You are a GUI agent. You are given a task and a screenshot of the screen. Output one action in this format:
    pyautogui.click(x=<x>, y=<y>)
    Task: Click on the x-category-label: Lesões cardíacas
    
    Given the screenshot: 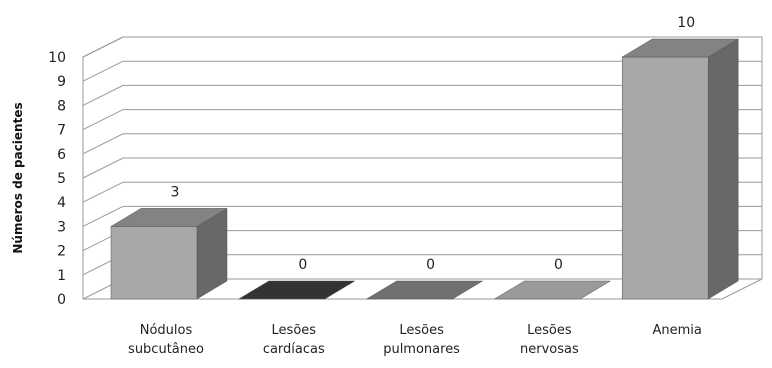 What is the action you would take?
    pyautogui.click(x=294, y=340)
    